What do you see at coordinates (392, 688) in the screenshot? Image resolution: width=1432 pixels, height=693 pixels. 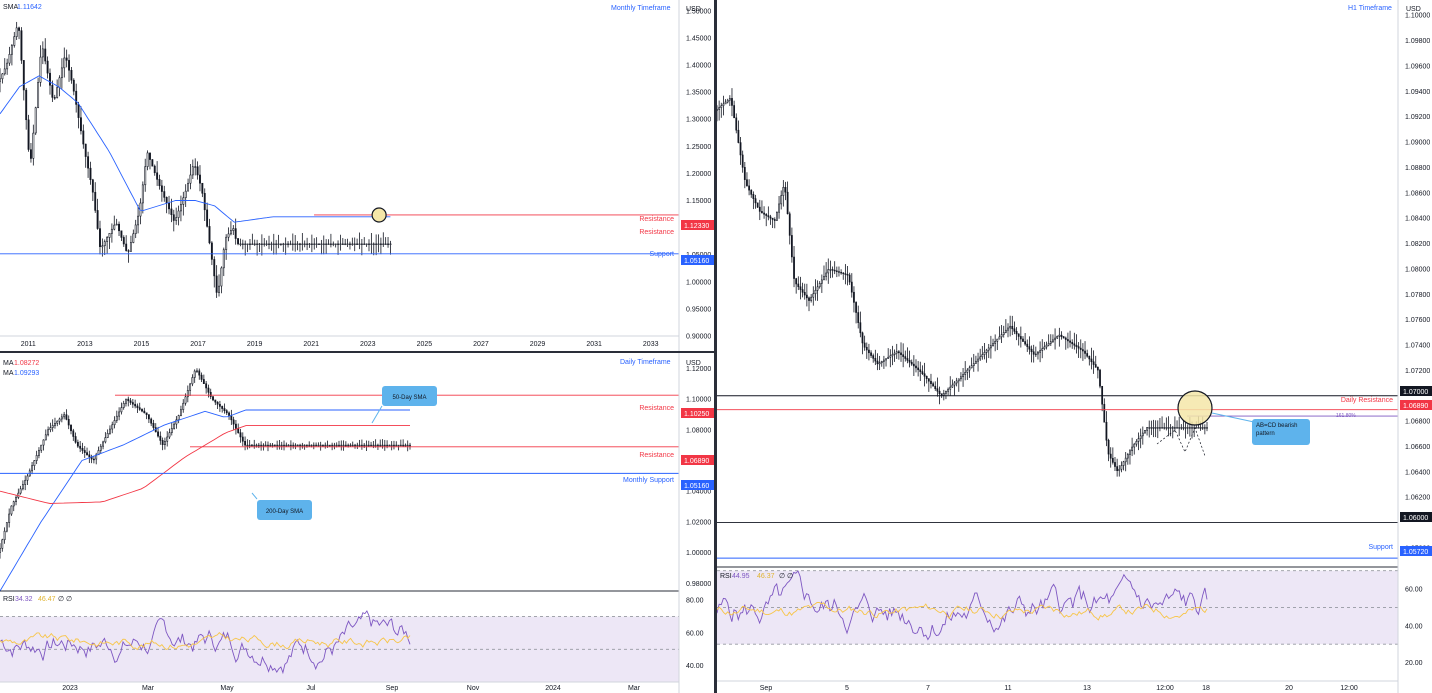 I see `daily-x-tick: Sep` at bounding box center [392, 688].